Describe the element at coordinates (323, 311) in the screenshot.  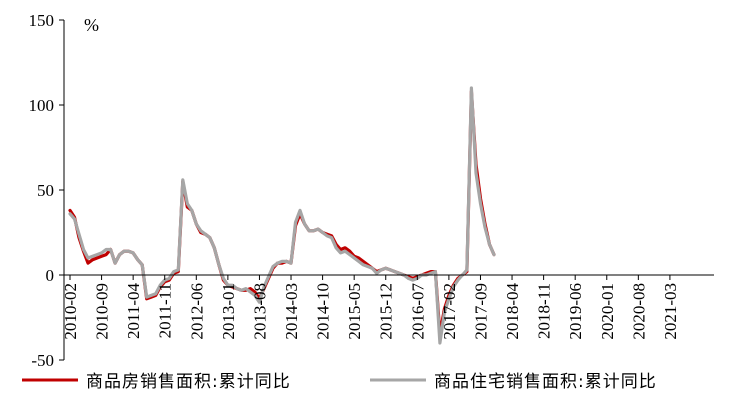
I see `x-tick-label: 2014-10` at that location.